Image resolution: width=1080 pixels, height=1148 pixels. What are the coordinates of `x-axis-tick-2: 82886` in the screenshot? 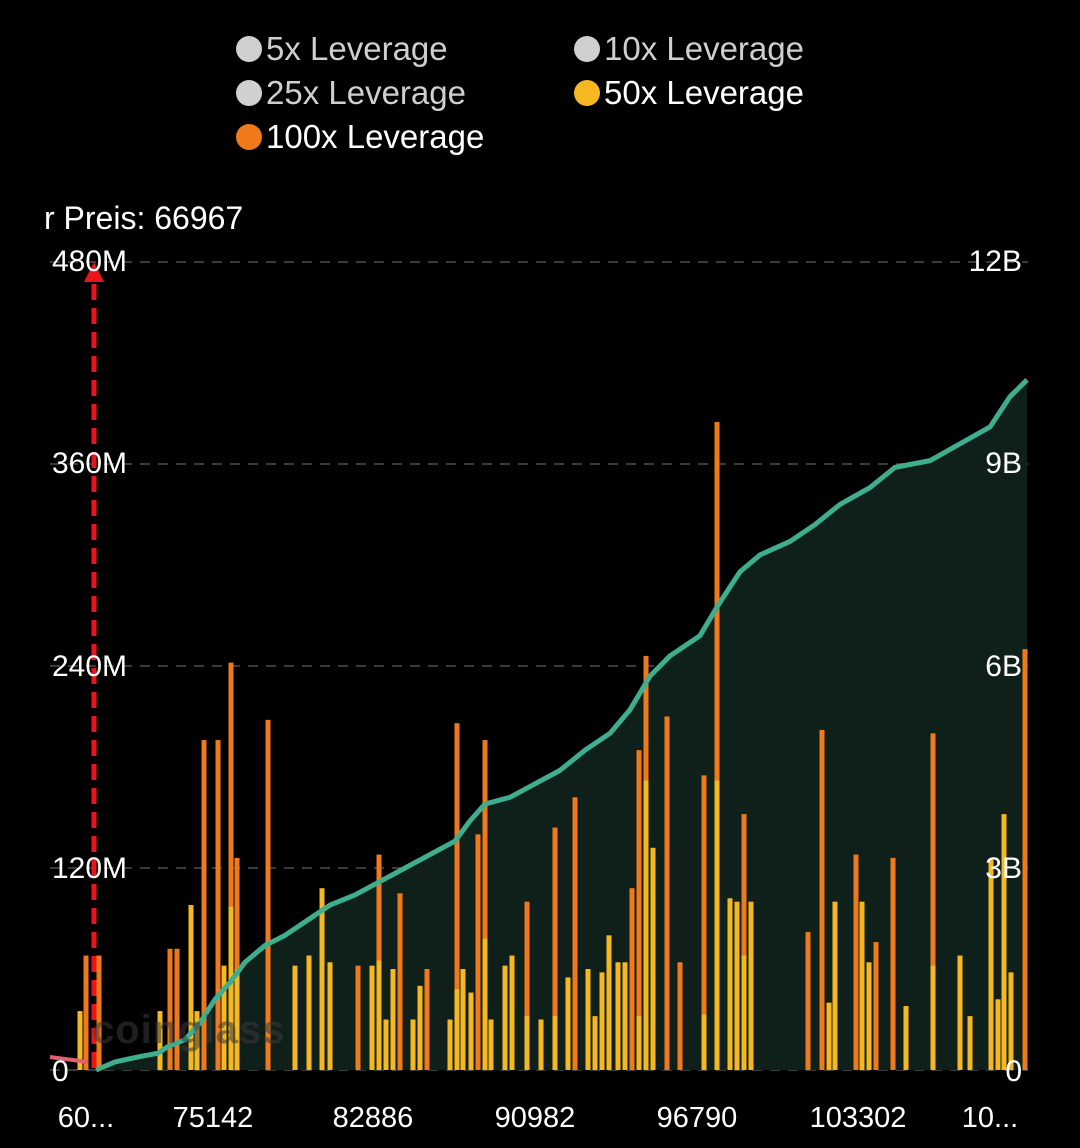 It's located at (373, 1118).